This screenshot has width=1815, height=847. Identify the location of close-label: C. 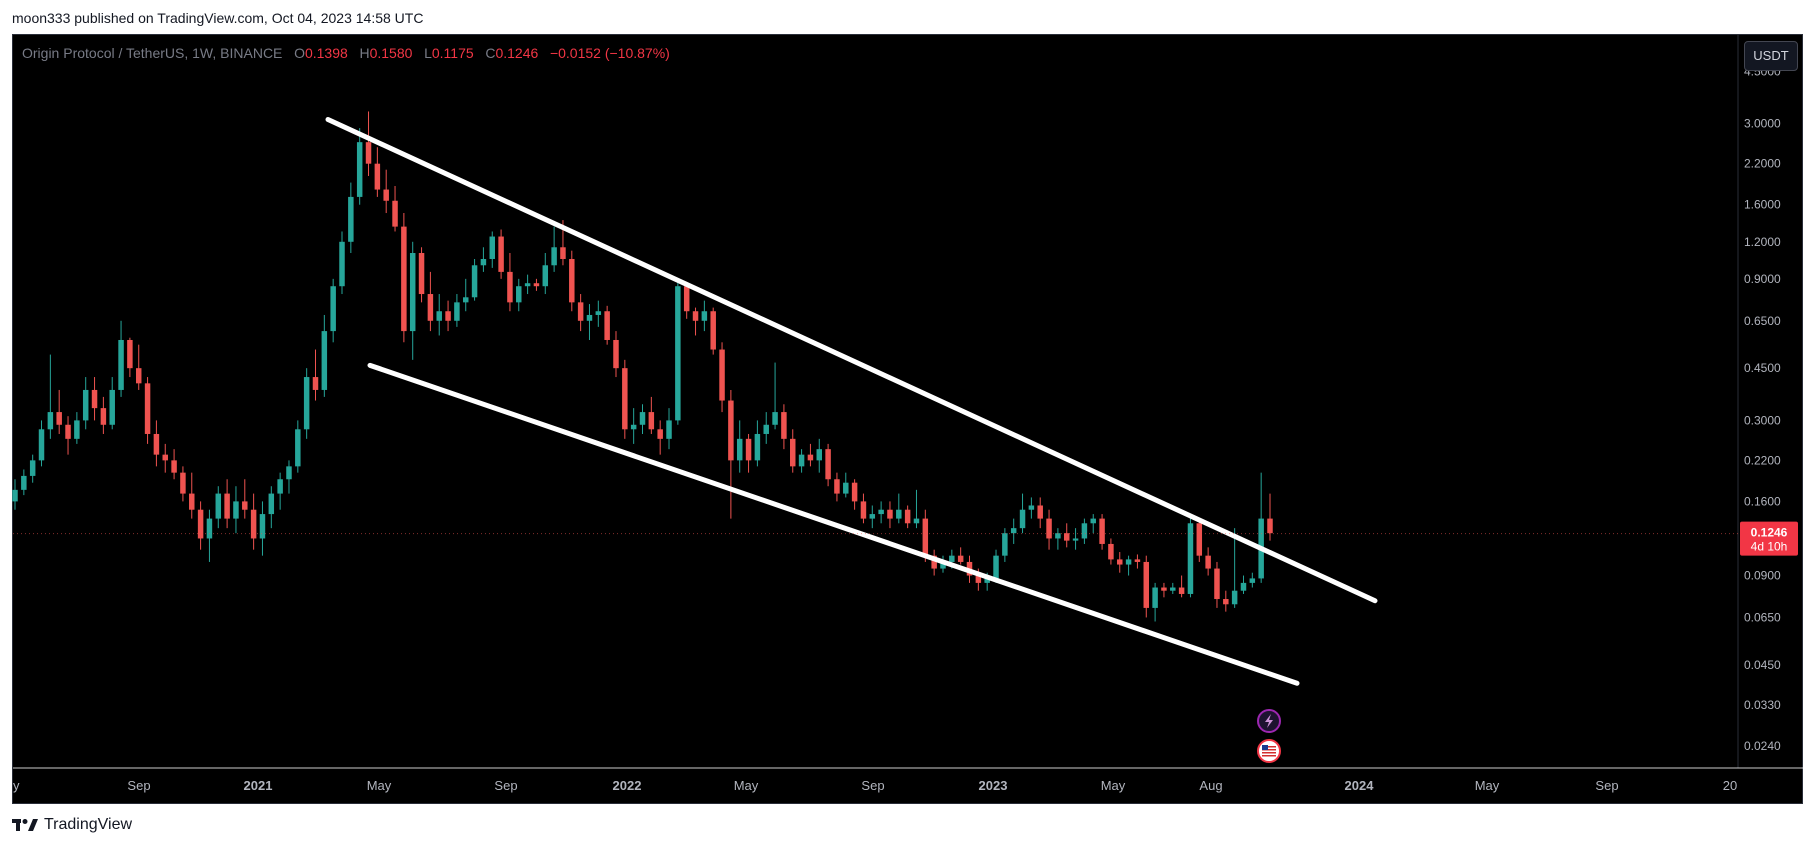
(490, 53).